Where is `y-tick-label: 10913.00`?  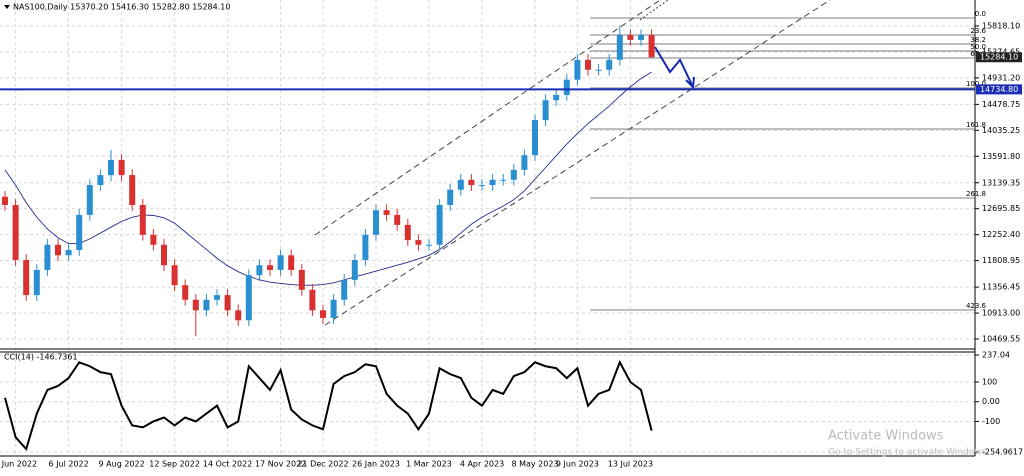
y-tick-label: 10913.00 is located at coordinates (1001, 313).